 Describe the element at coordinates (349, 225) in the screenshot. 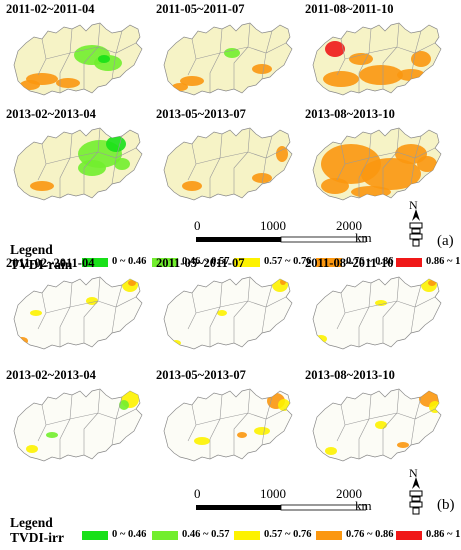

I see `scale-tick-2000-a: 2000` at that location.